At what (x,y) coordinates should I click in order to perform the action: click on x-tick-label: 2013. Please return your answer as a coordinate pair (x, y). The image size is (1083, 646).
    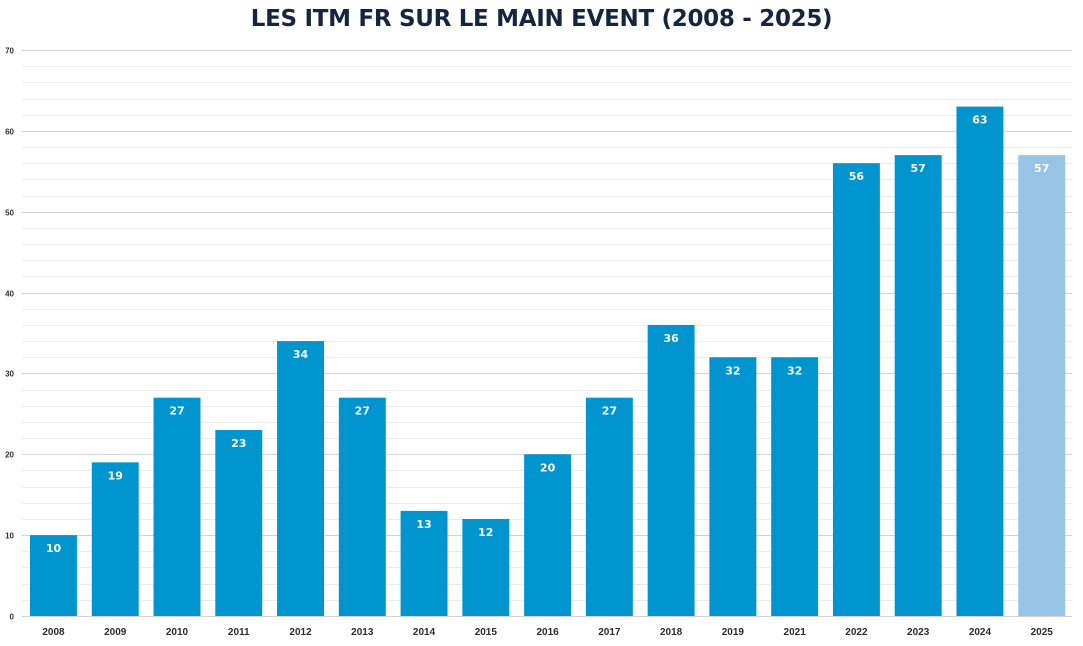
    Looking at the image, I should click on (362, 632).